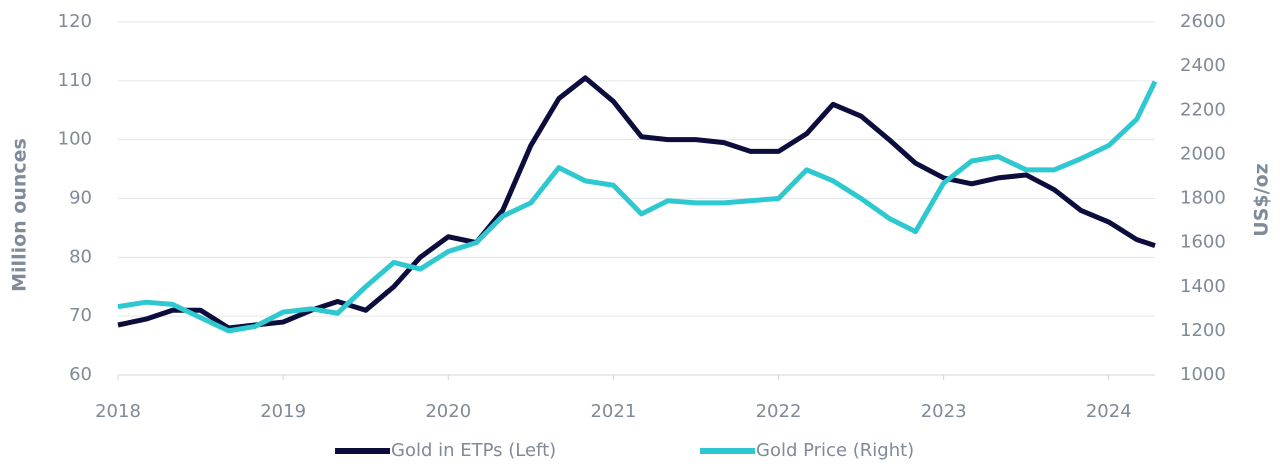 Image resolution: width=1281 pixels, height=471 pixels. What do you see at coordinates (613, 411) in the screenshot?
I see `x-tick-label: 2021` at bounding box center [613, 411].